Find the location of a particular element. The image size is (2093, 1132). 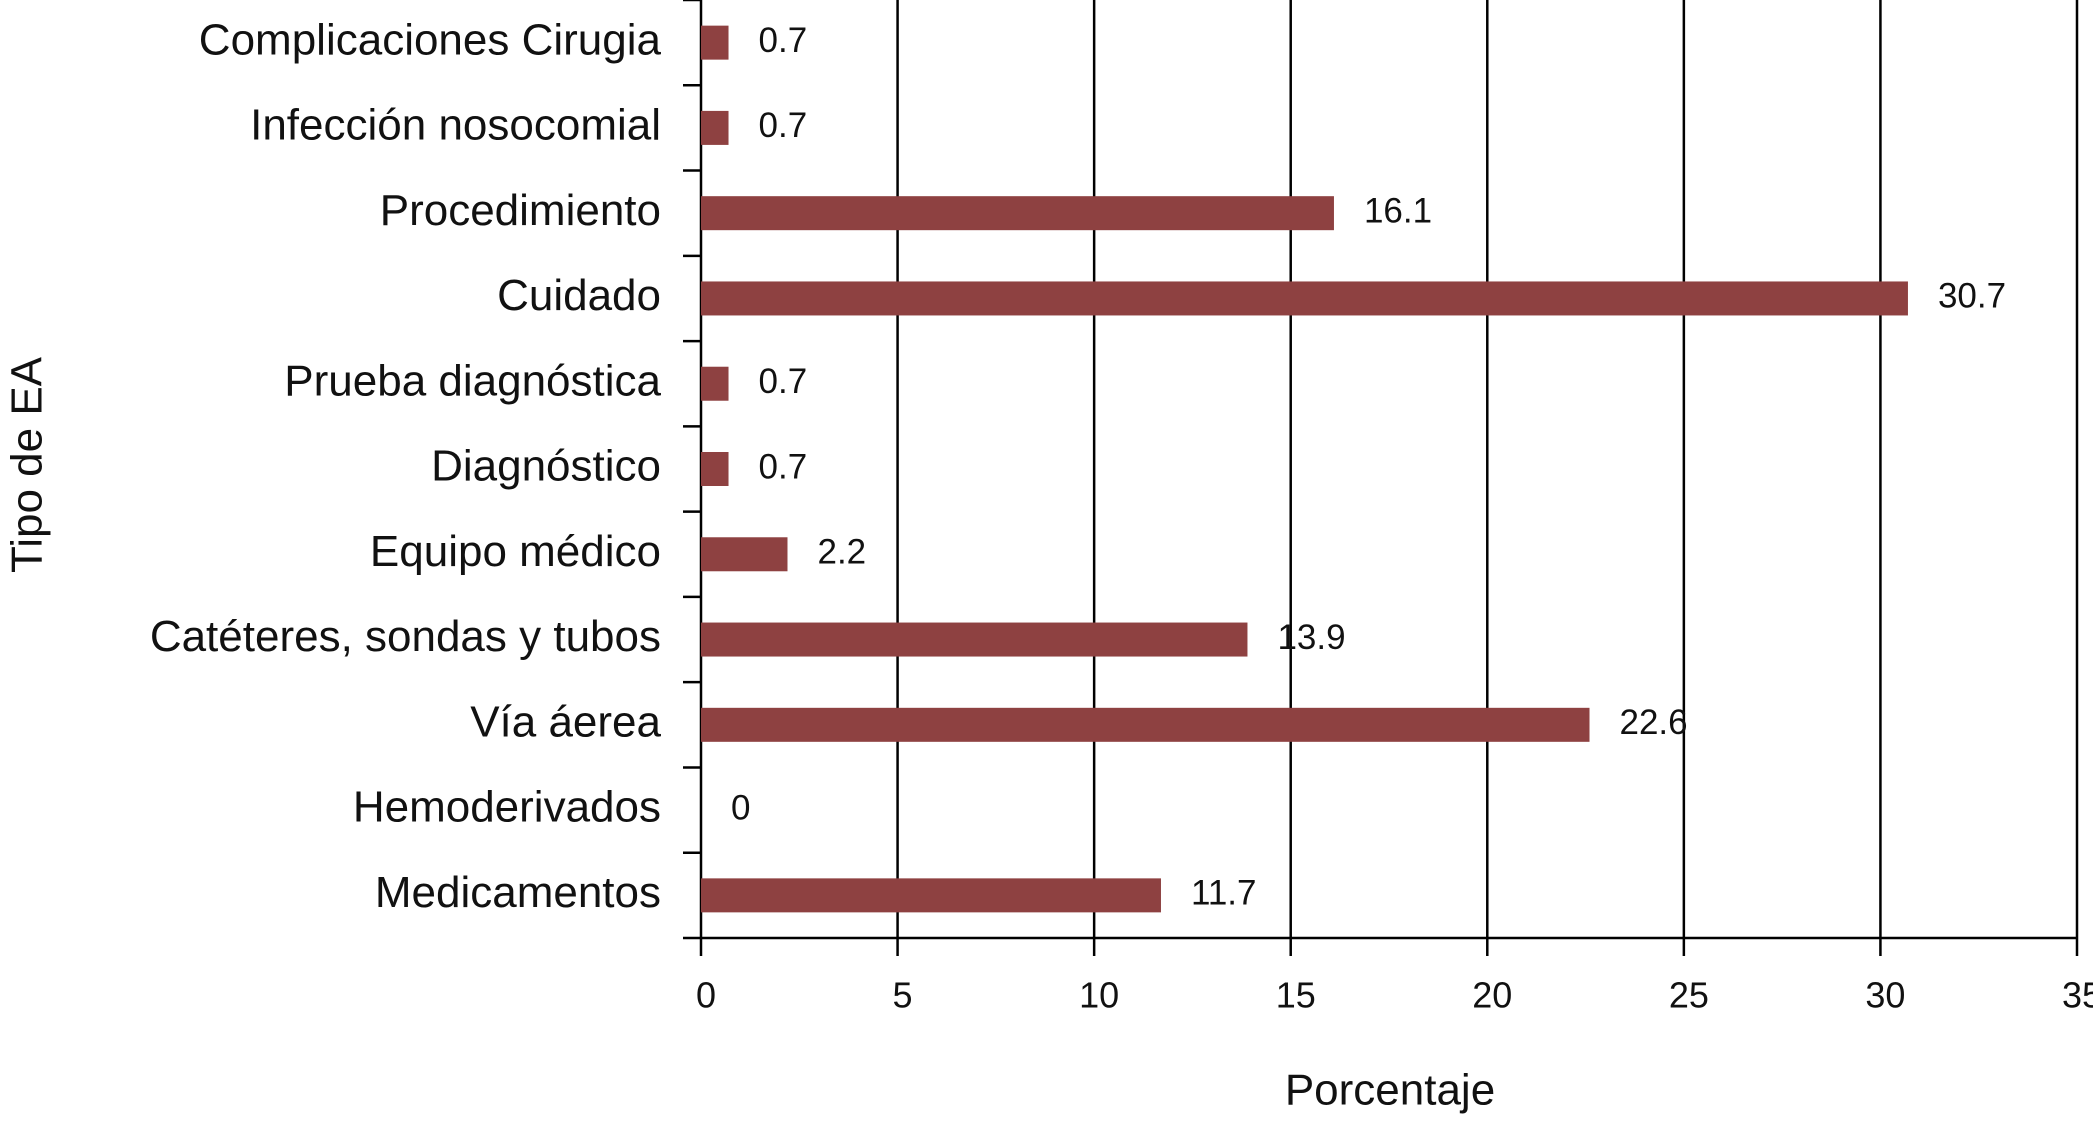

y-tick-label: Procedimiento is located at coordinates (520, 210).